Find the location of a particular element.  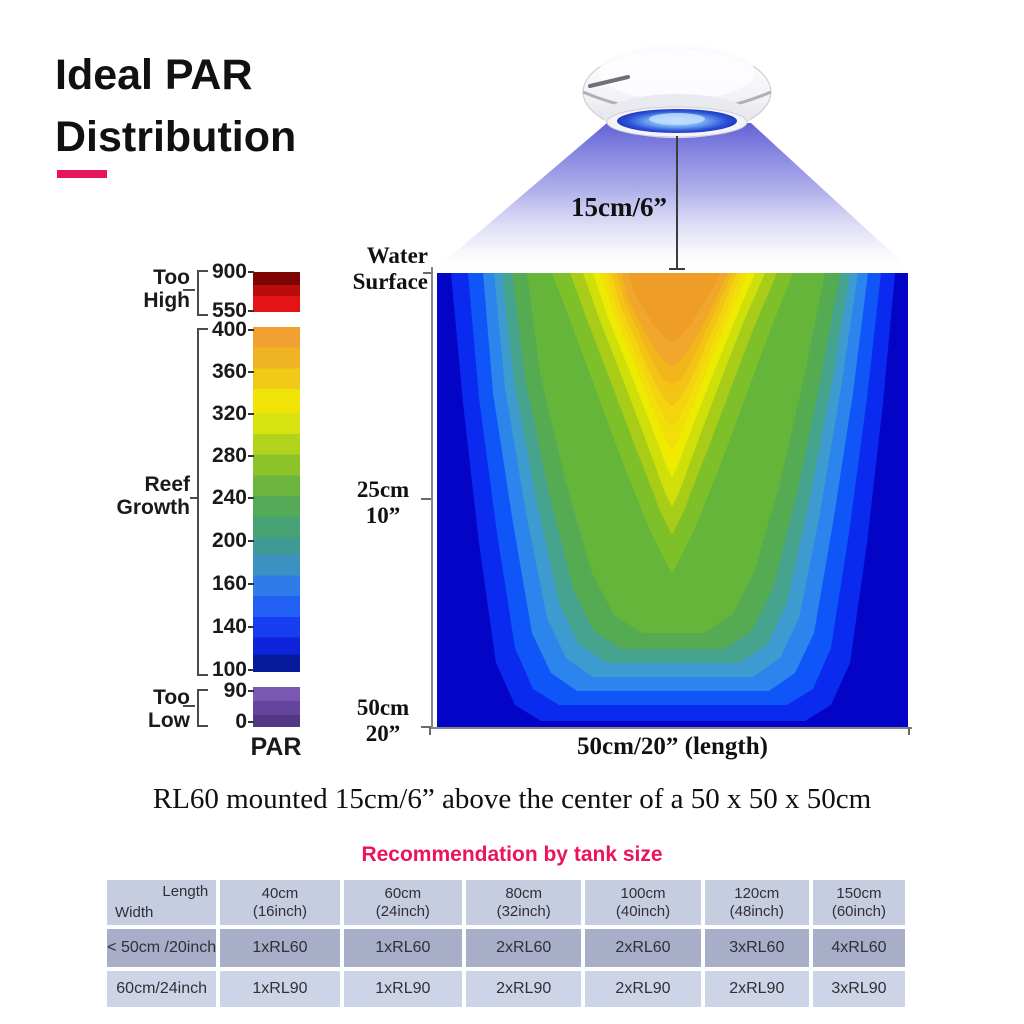

title-underline-accent is located at coordinates (82, 174).